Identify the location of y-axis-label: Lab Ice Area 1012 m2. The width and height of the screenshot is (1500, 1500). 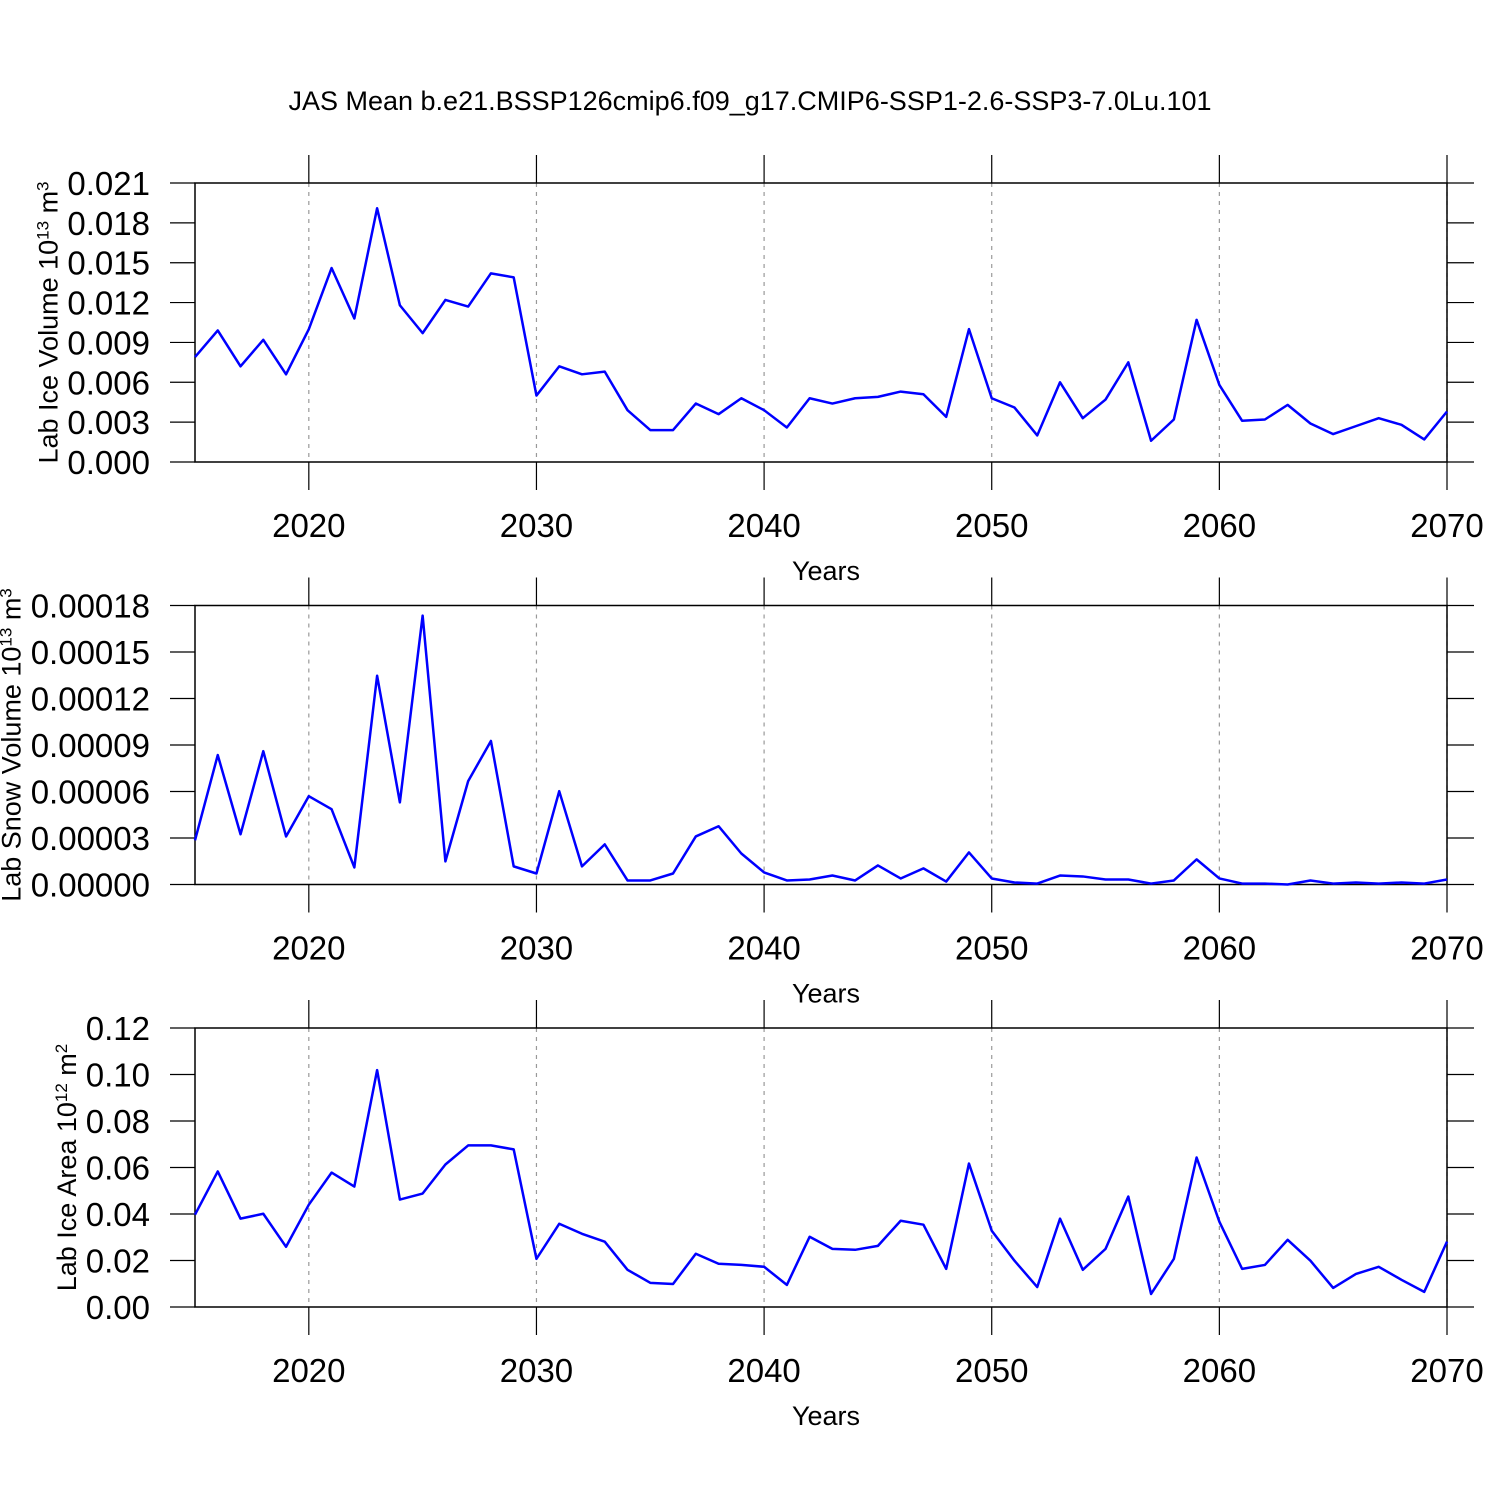
(66, 1168).